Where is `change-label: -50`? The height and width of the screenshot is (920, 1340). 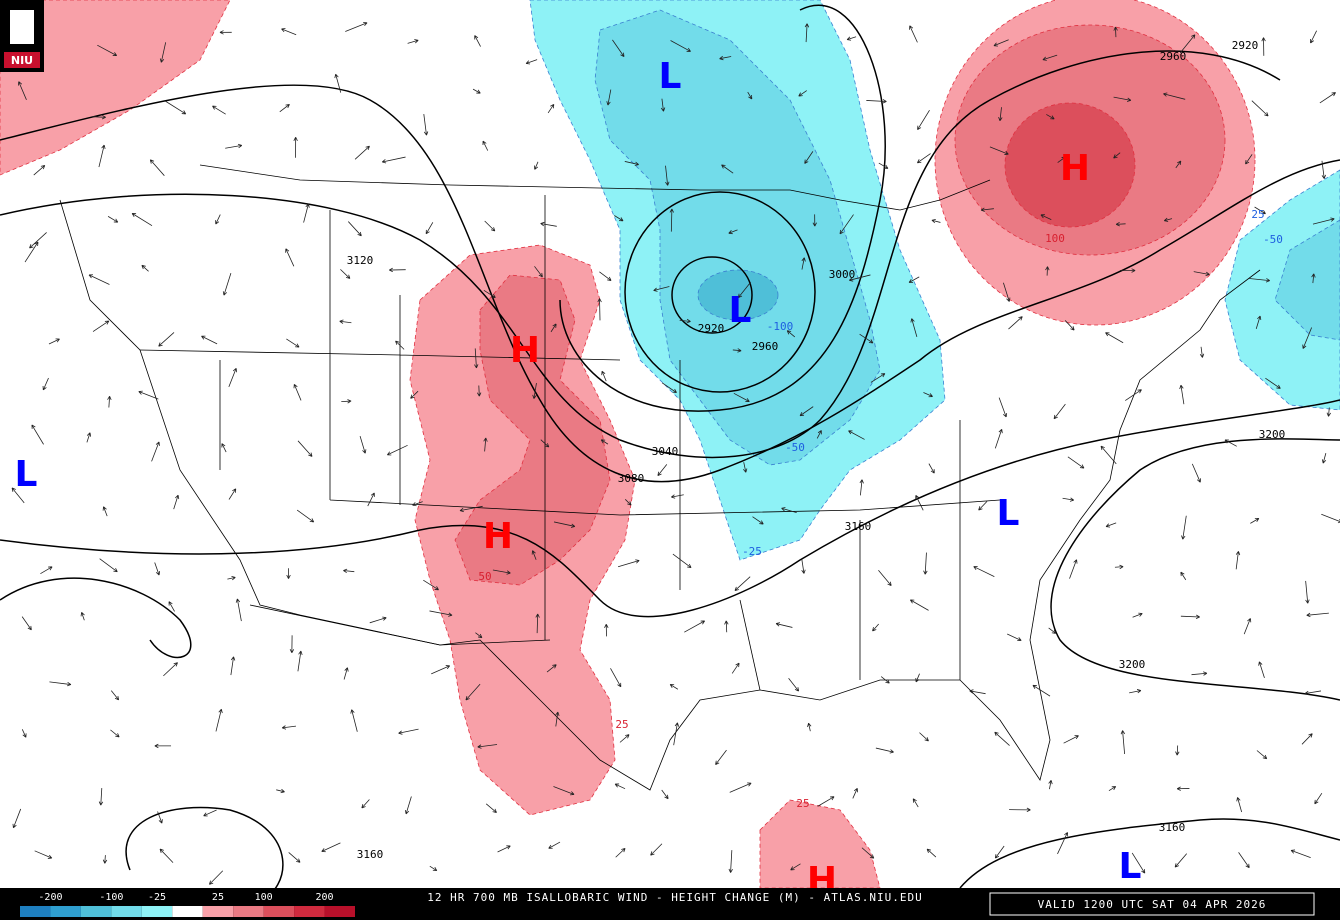 change-label: -50 is located at coordinates (795, 447).